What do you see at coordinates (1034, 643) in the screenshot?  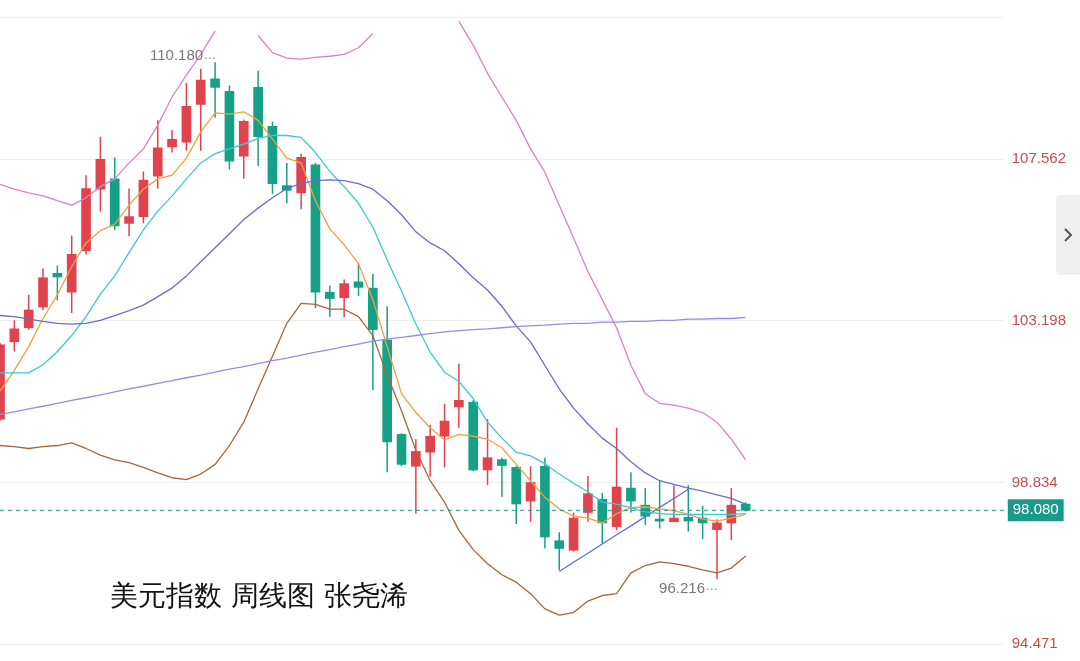 I see `y-tick-label: 94.471` at bounding box center [1034, 643].